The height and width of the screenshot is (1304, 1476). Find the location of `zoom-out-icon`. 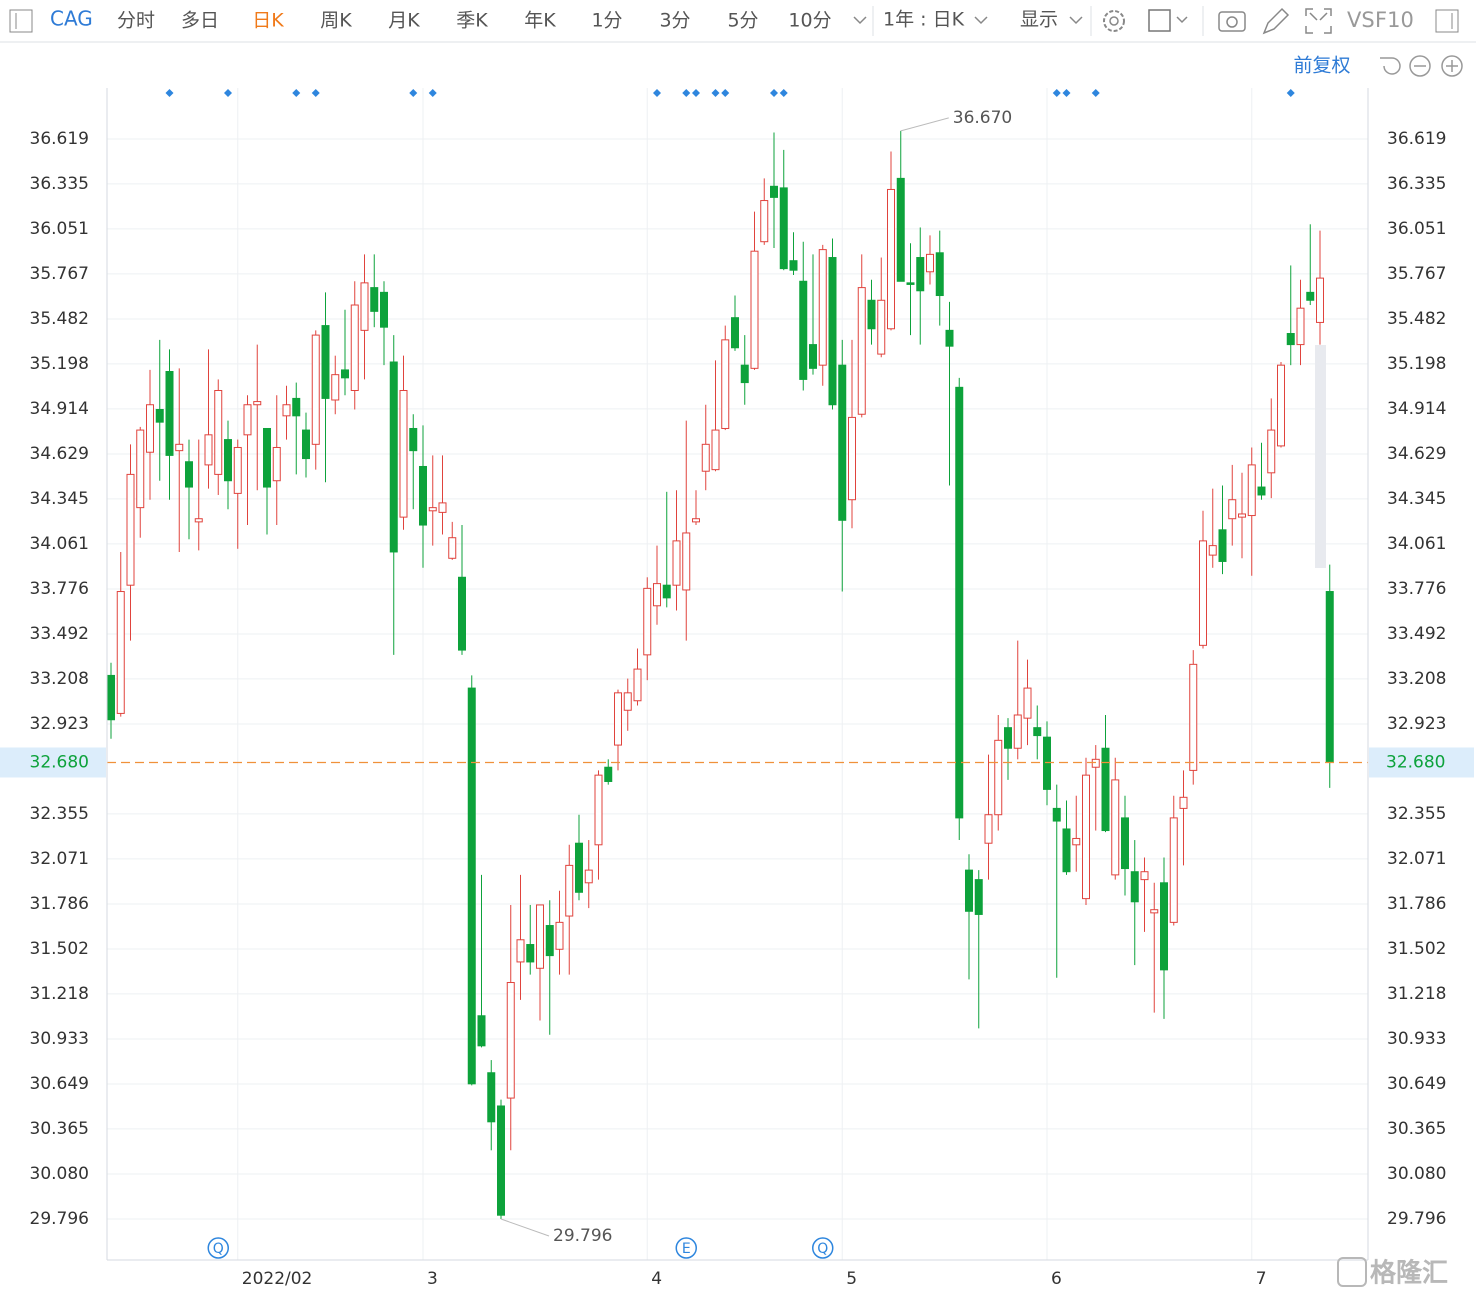

zoom-out-icon is located at coordinates (1420, 66).